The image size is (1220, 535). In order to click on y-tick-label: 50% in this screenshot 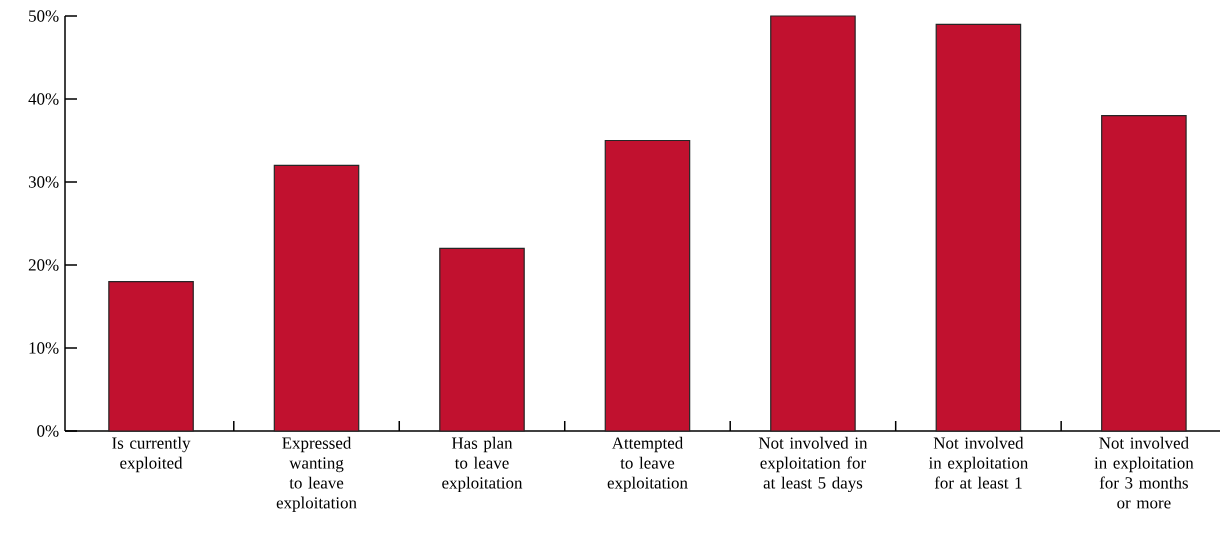, I will do `click(44, 16)`.